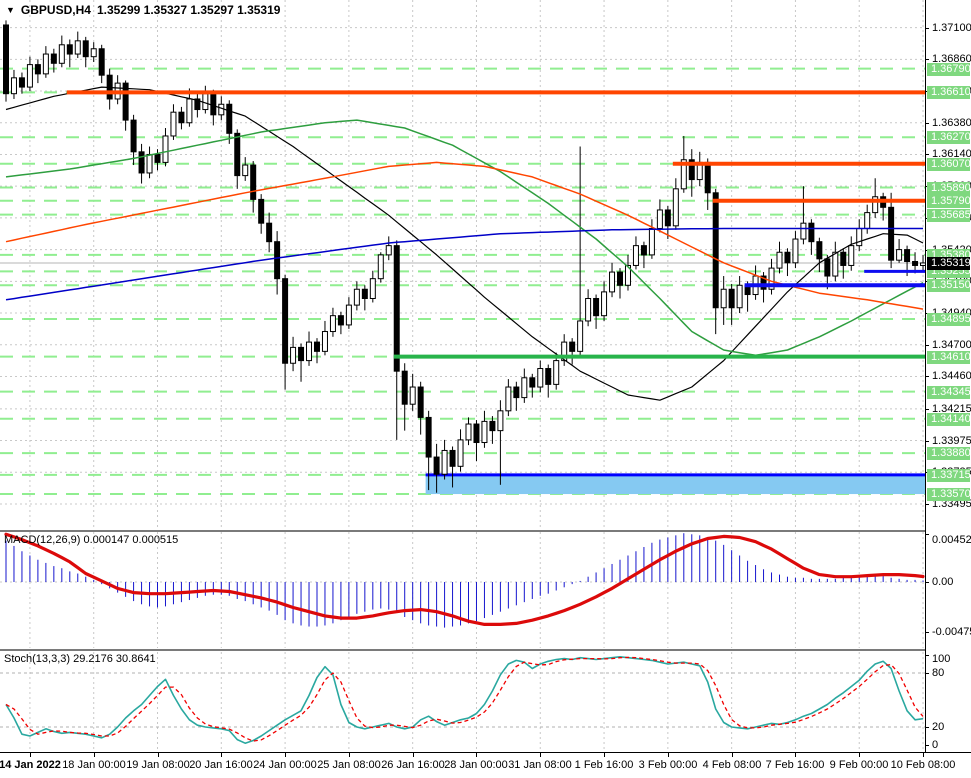 Image resolution: width=971 pixels, height=778 pixels. What do you see at coordinates (951, 540) in the screenshot?
I see `macd-axis-label: 0.004526` at bounding box center [951, 540].